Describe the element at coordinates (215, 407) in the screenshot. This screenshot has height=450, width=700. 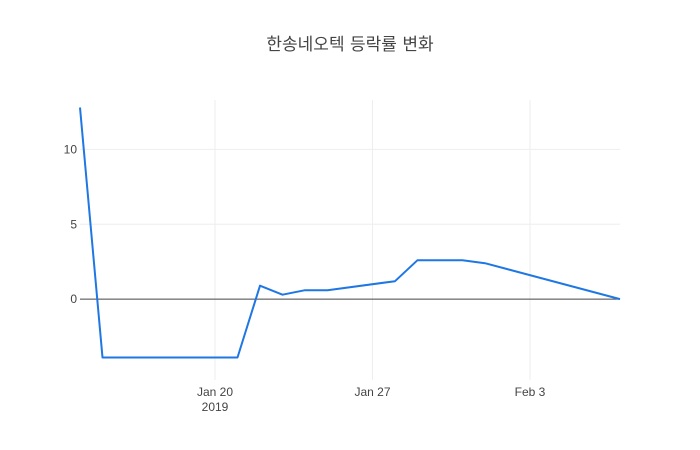
I see `x-tick-sublabel: 2019` at that location.